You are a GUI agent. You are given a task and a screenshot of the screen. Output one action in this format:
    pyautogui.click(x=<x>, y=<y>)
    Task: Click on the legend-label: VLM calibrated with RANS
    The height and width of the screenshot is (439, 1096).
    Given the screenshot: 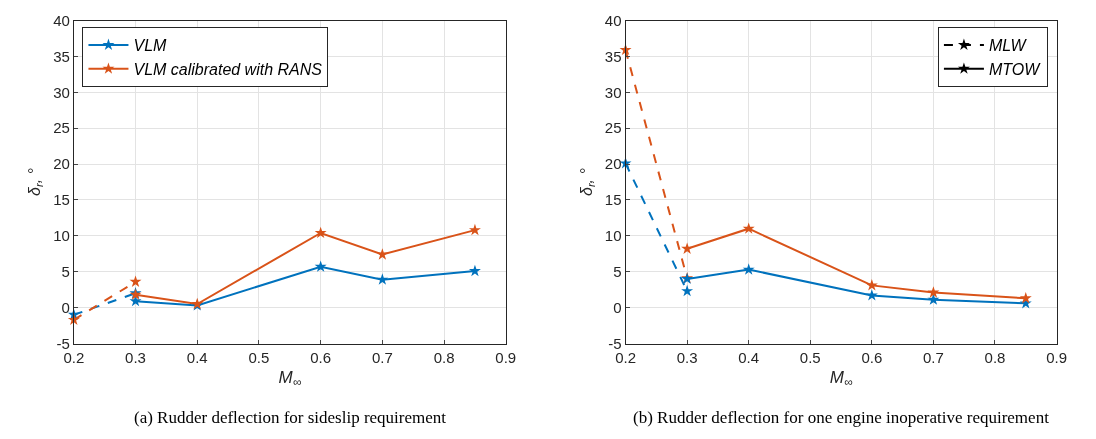 What is the action you would take?
    pyautogui.click(x=228, y=69)
    